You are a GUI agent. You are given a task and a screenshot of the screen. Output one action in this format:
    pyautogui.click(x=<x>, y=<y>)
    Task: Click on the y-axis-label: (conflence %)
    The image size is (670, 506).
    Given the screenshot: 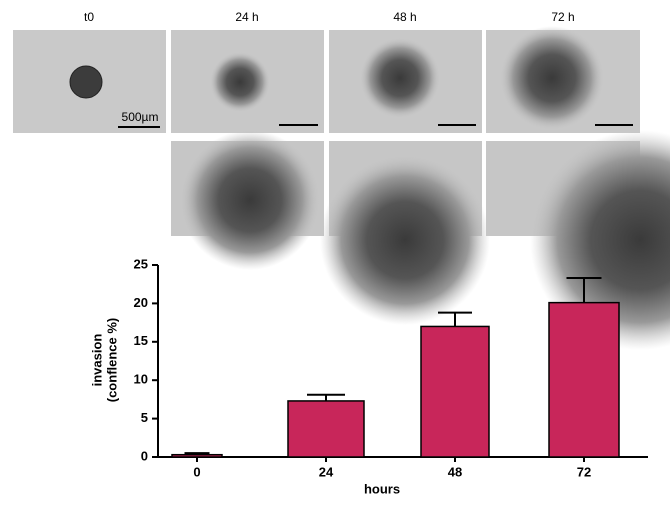 What is the action you would take?
    pyautogui.click(x=111, y=360)
    